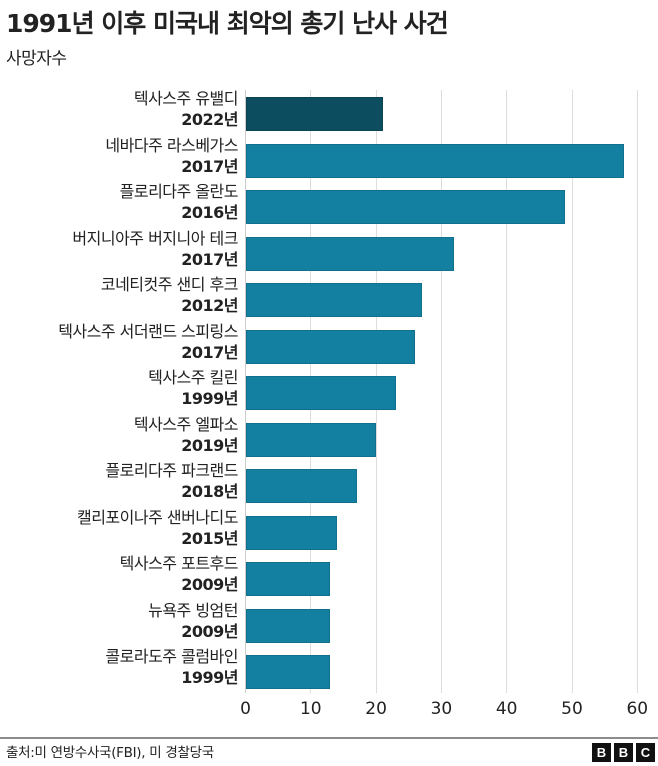  Describe the element at coordinates (179, 191) in the screenshot. I see `incident-location: 플로리다주 올란도` at that location.